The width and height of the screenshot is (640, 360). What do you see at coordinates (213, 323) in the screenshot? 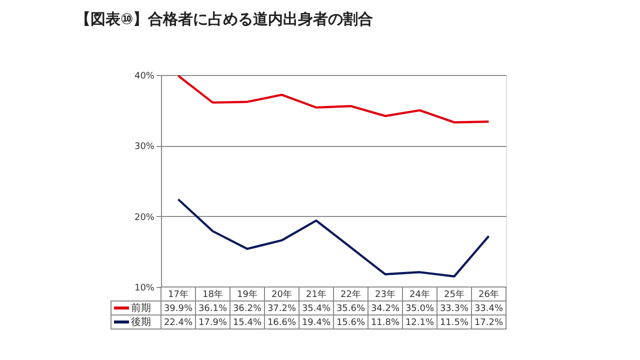
I see `data-label: 17.9%` at bounding box center [213, 323].